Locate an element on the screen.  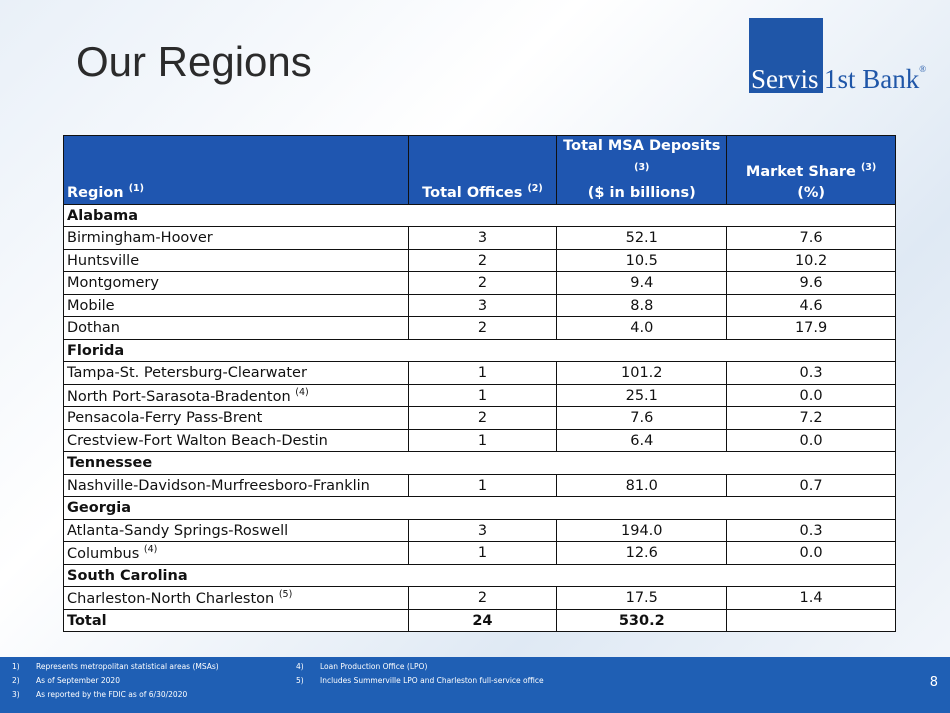
data-row: Columbus (4) 1 12.6 0.0 is located at coordinates (479, 553).